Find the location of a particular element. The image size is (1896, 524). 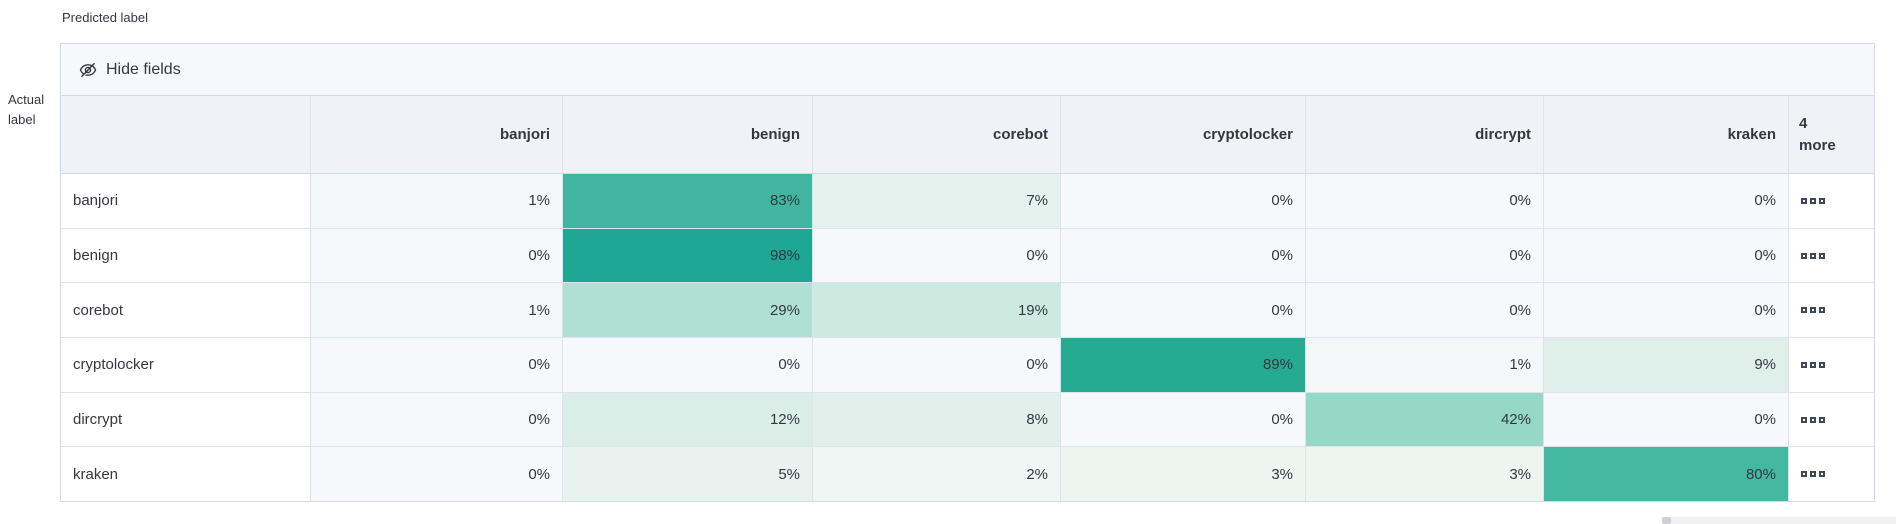

row-label-banjori: banjori is located at coordinates (186, 201).